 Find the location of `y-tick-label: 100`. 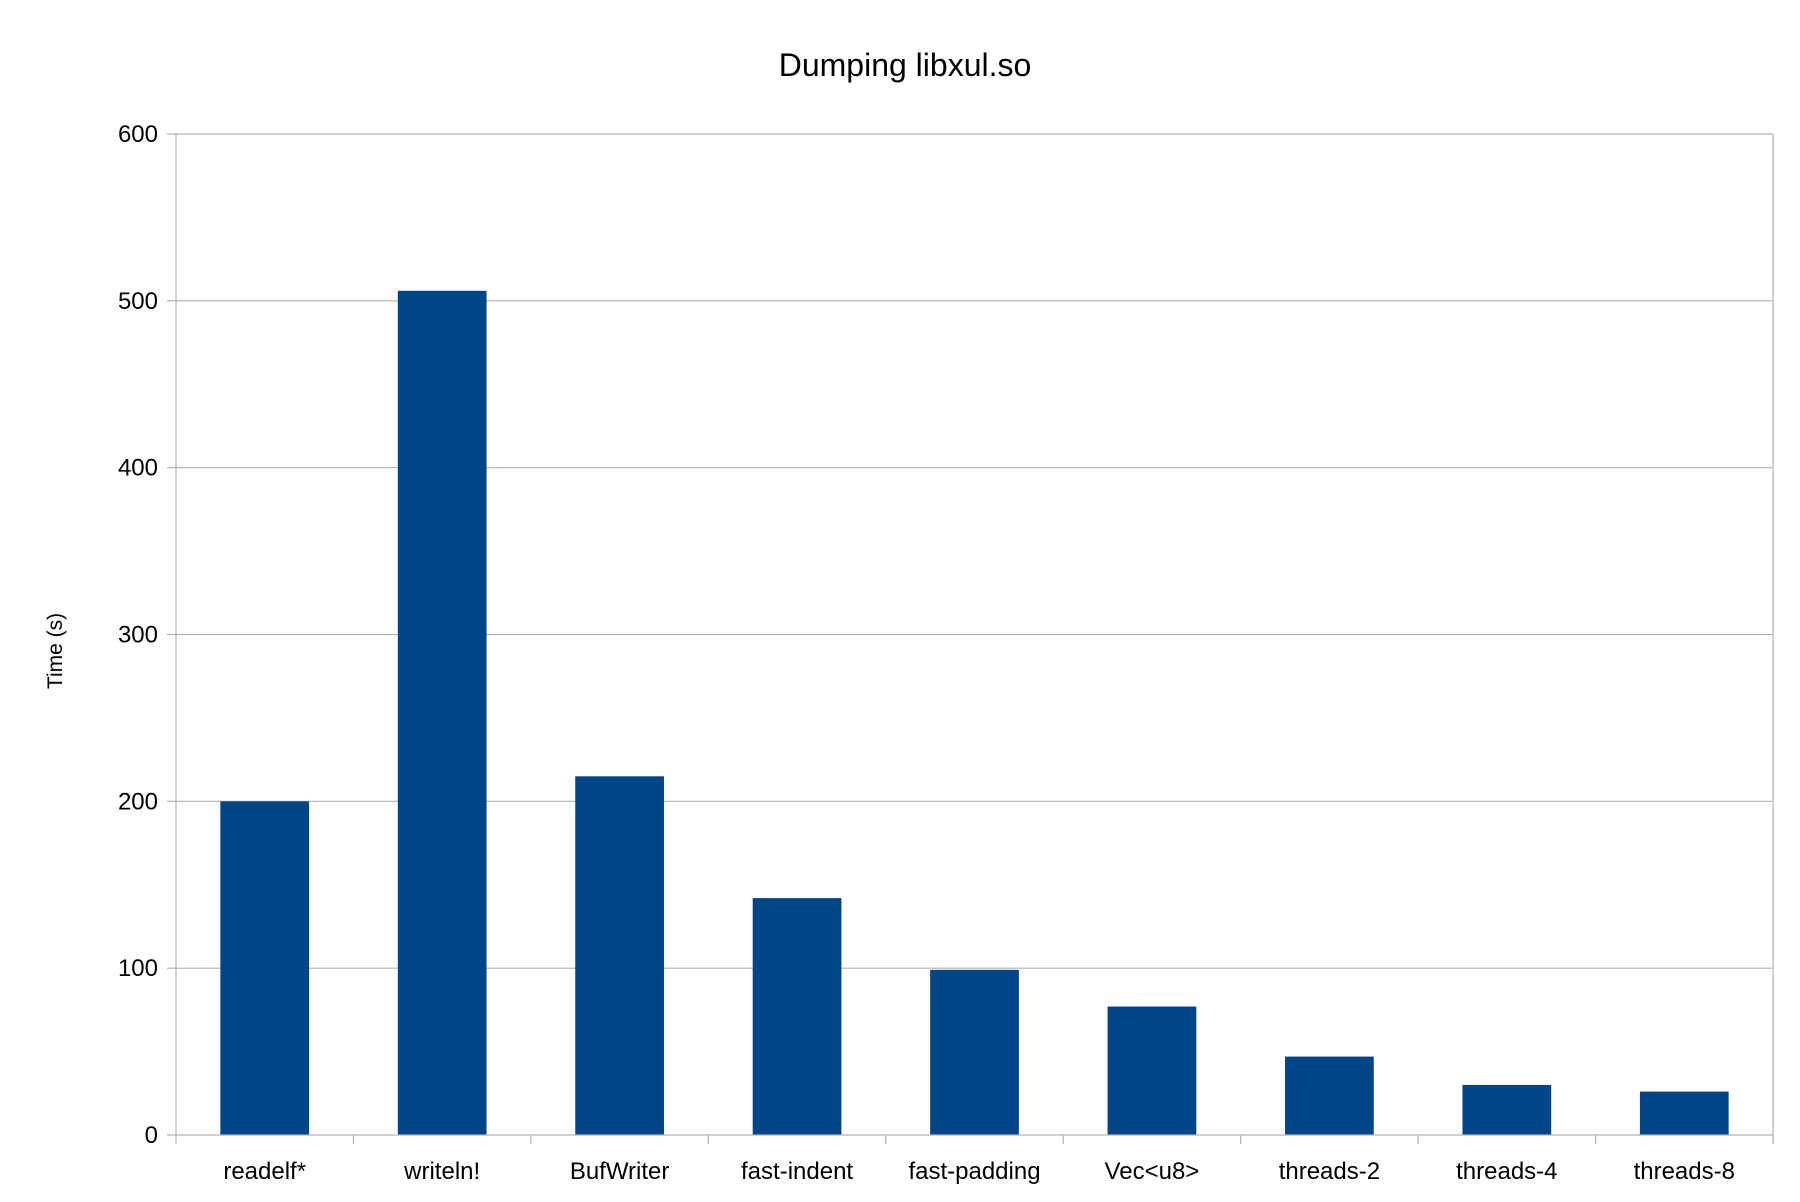

y-tick-label: 100 is located at coordinates (138, 968).